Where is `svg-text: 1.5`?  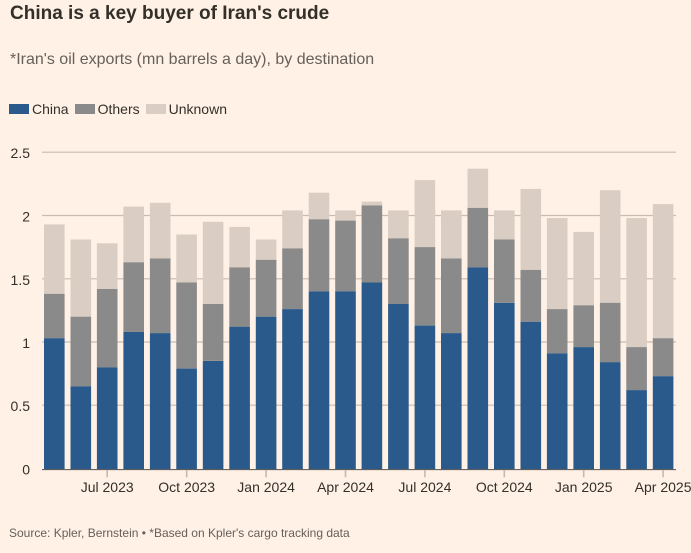
svg-text: 1.5 is located at coordinates (21, 280).